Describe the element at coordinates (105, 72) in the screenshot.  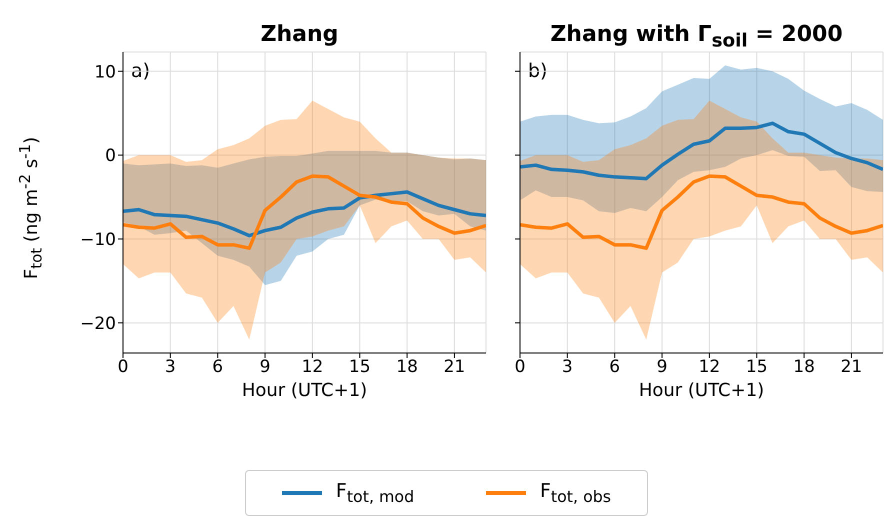
I see `y-tick-label: 10` at that location.